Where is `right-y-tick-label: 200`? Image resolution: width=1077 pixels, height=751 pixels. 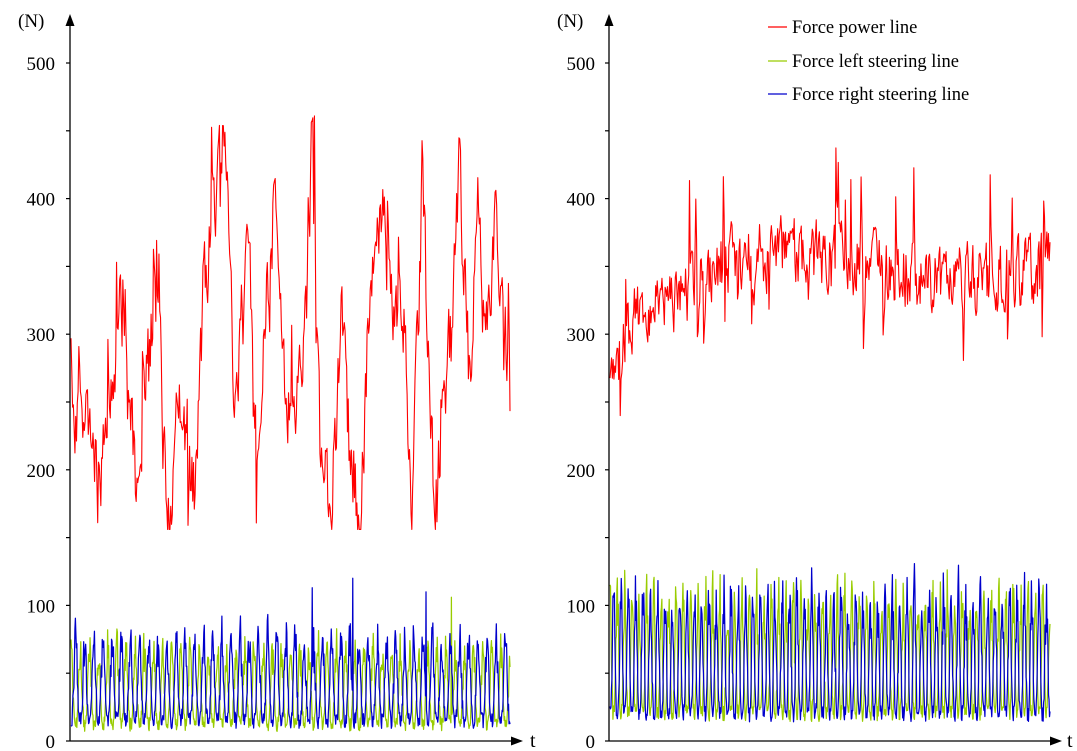 right-y-tick-label: 200 is located at coordinates (581, 471).